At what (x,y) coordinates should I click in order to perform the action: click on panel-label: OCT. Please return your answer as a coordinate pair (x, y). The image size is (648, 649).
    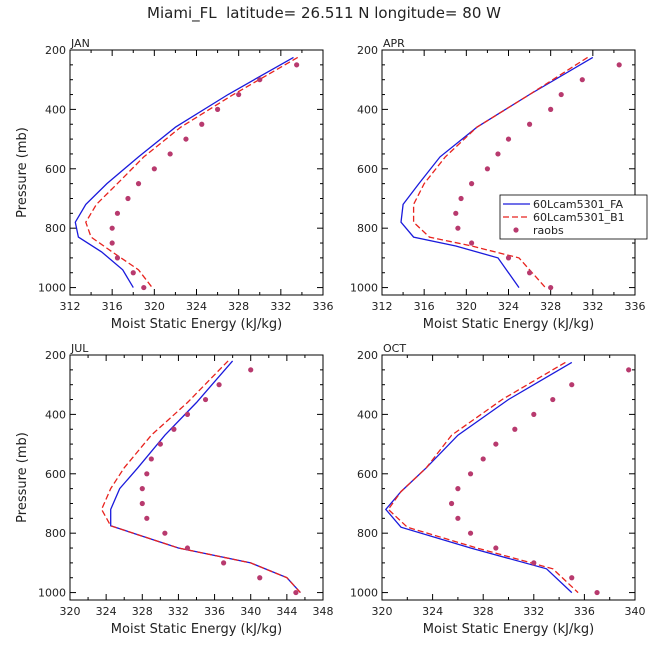
    Looking at the image, I should click on (394, 348).